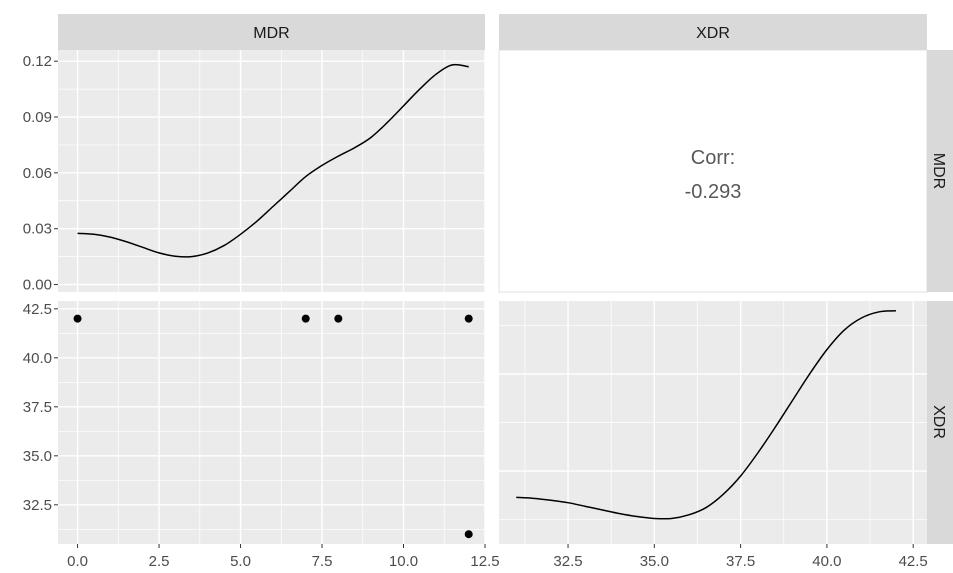 The image size is (953, 573). Describe the element at coordinates (37, 407) in the screenshot. I see `scatter-y-tick-label: 37.5` at that location.